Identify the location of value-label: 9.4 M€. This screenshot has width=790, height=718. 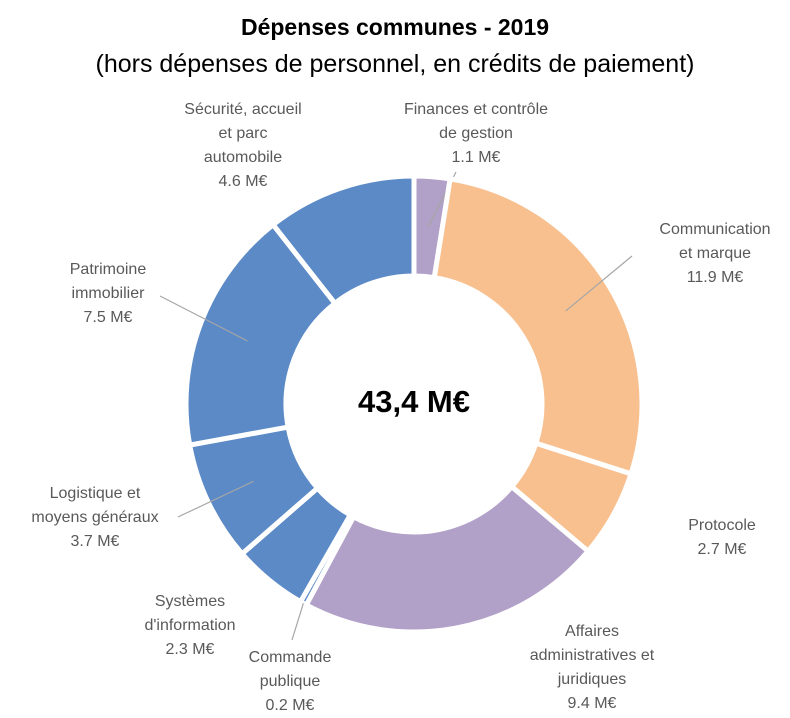
(592, 703).